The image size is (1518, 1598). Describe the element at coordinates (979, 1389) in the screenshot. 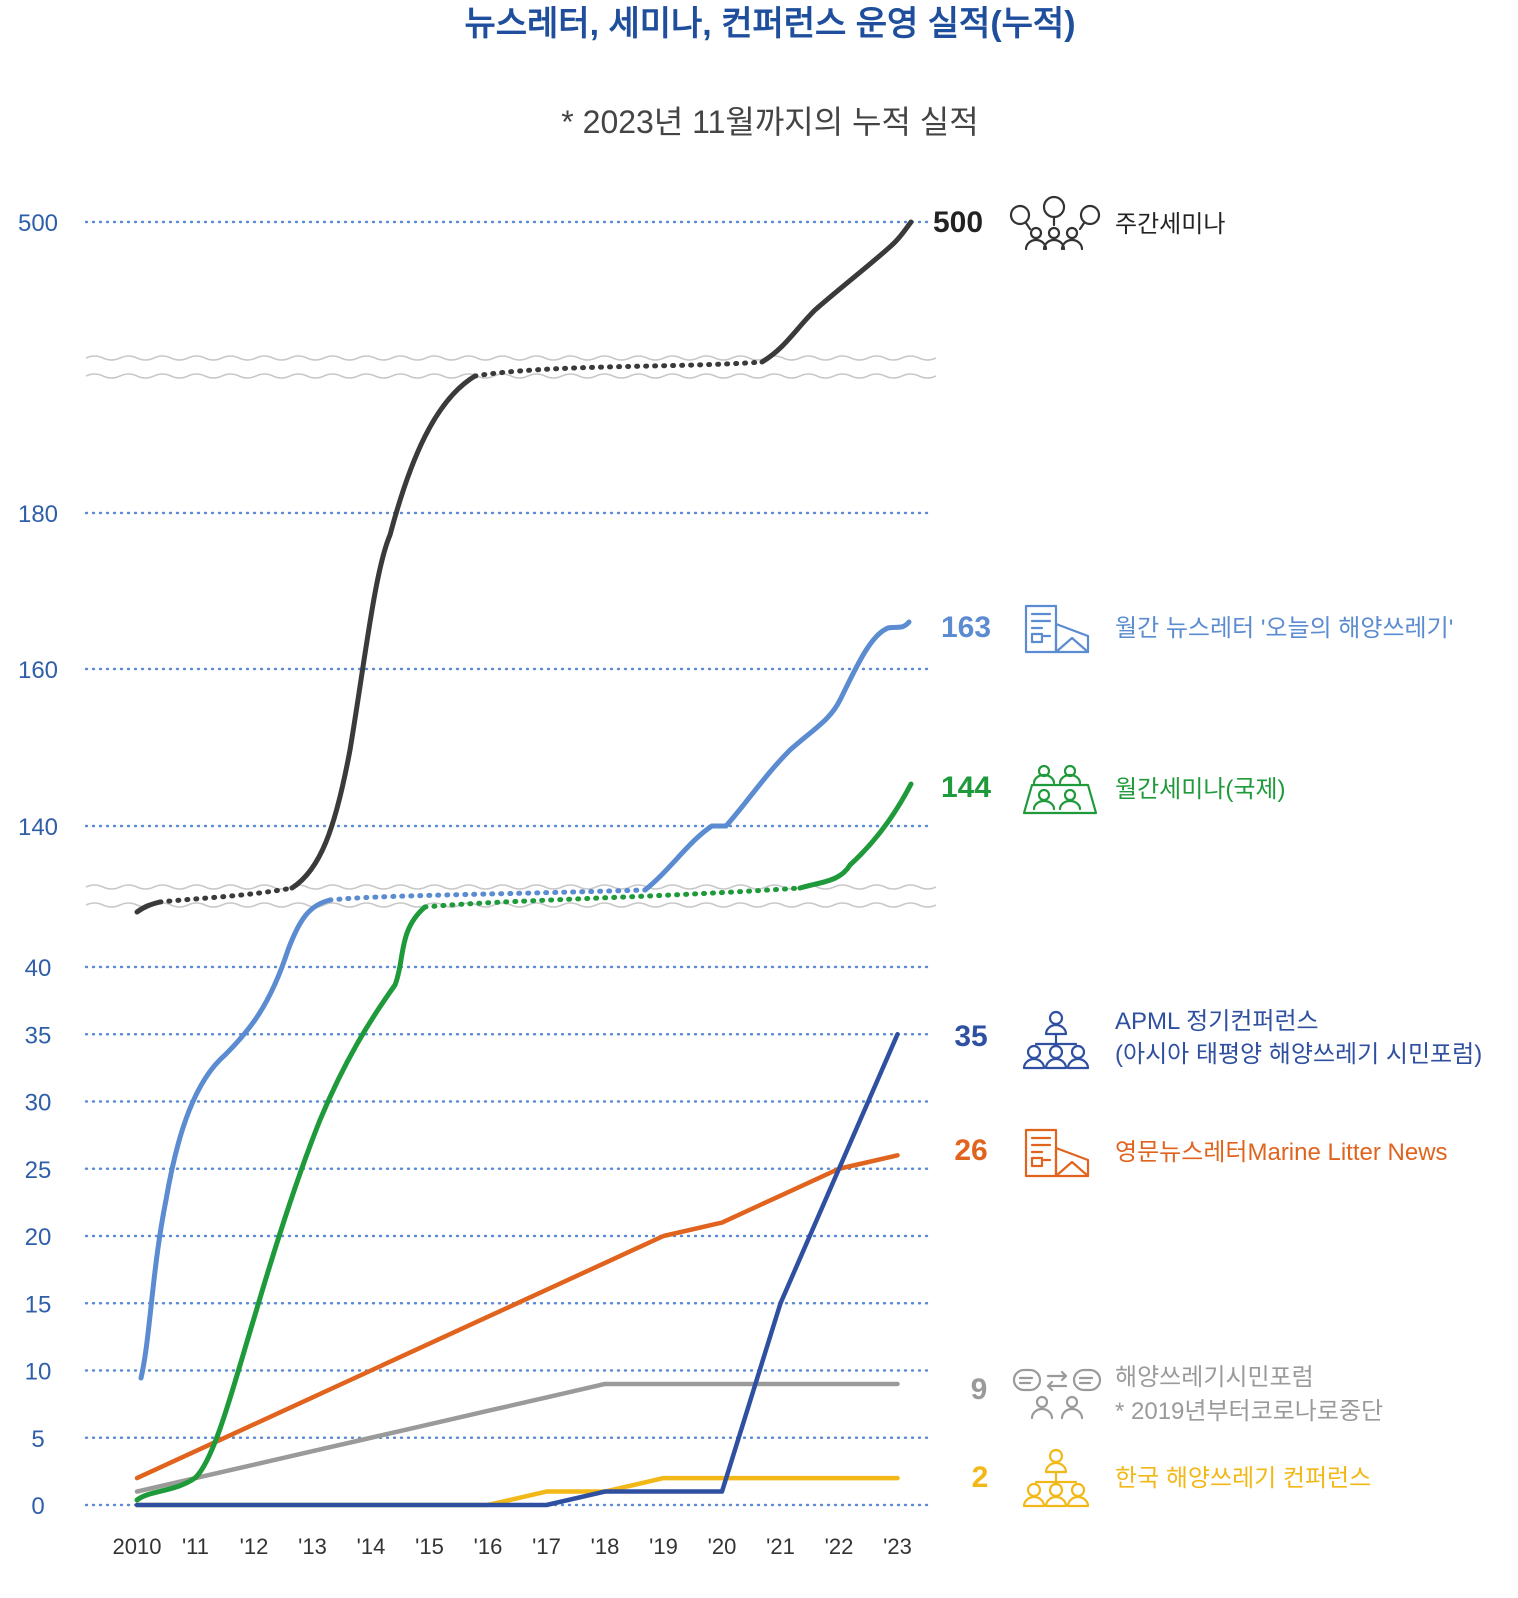

I see `end-value-citizen: 9` at that location.